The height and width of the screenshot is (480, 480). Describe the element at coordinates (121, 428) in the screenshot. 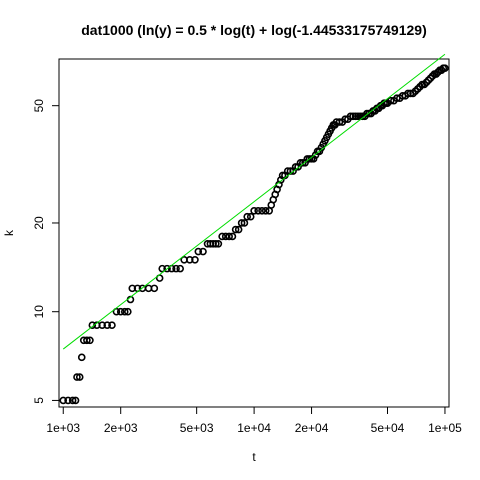

I see `x-tick-label: 2e+03` at that location.